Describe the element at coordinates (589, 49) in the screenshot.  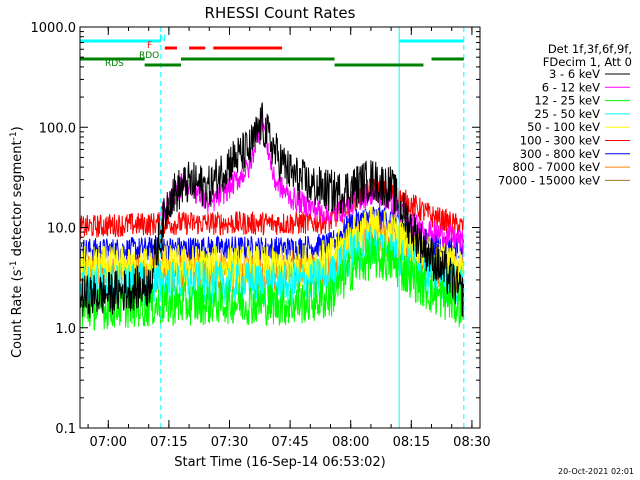
I see `legend-header-detectors: Det 1f,3f,6f,9f,` at that location.